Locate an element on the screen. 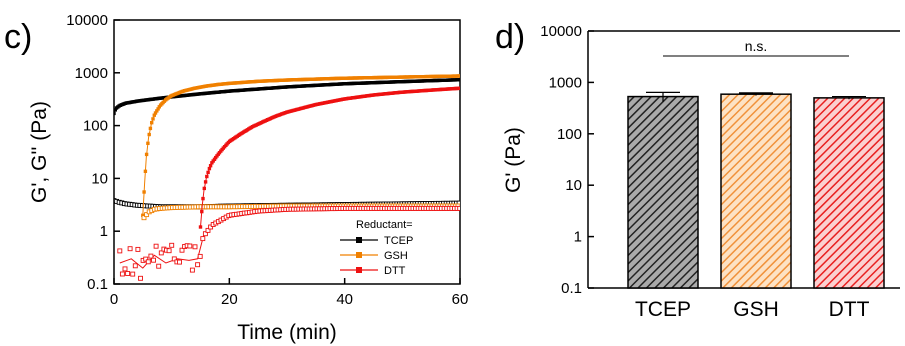 The height and width of the screenshot is (346, 905). legend-label: TCEP is located at coordinates (398, 241).